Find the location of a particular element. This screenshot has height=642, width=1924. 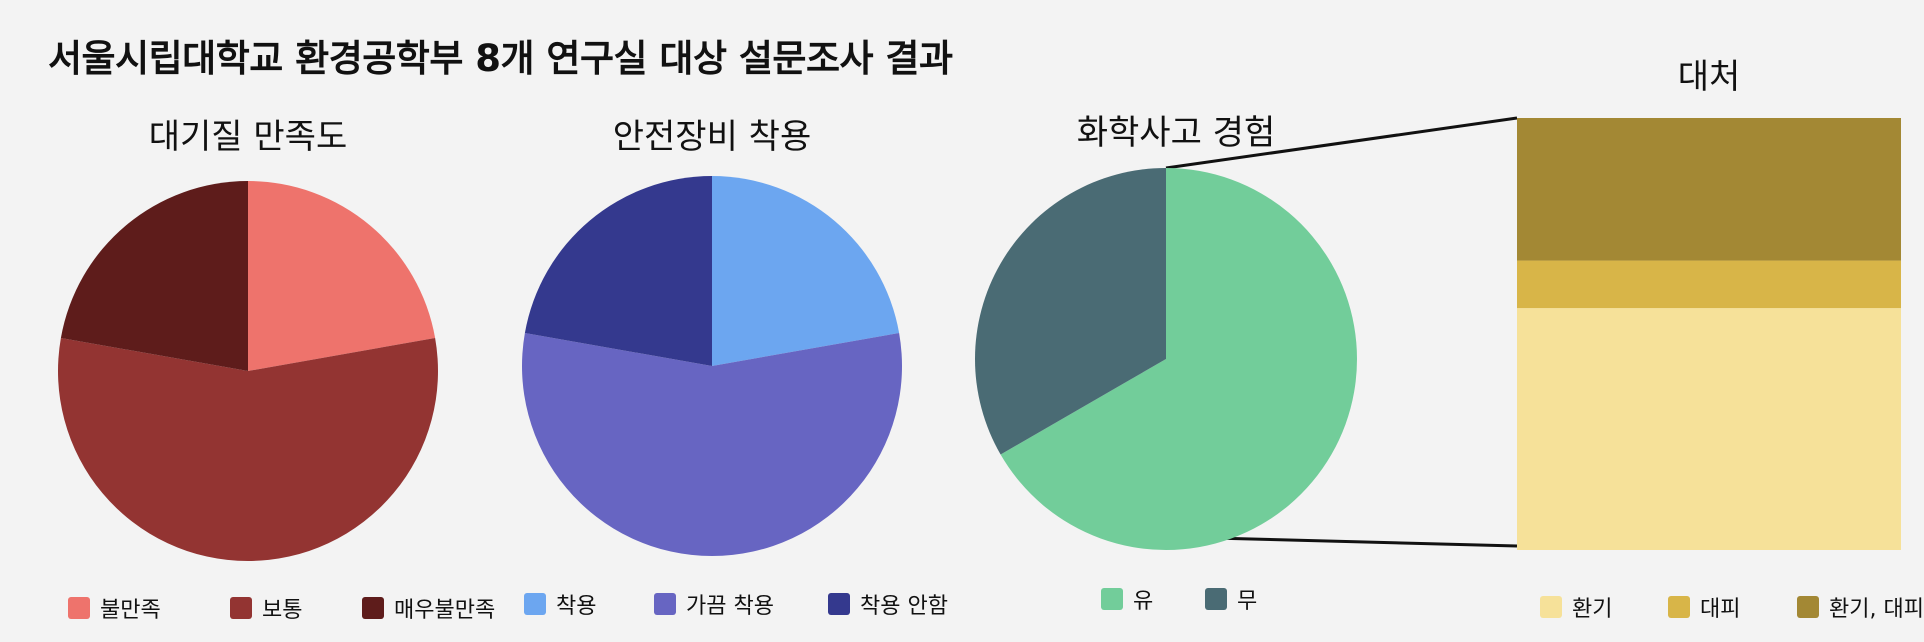

chart-title: 대처 is located at coordinates (1709, 77).